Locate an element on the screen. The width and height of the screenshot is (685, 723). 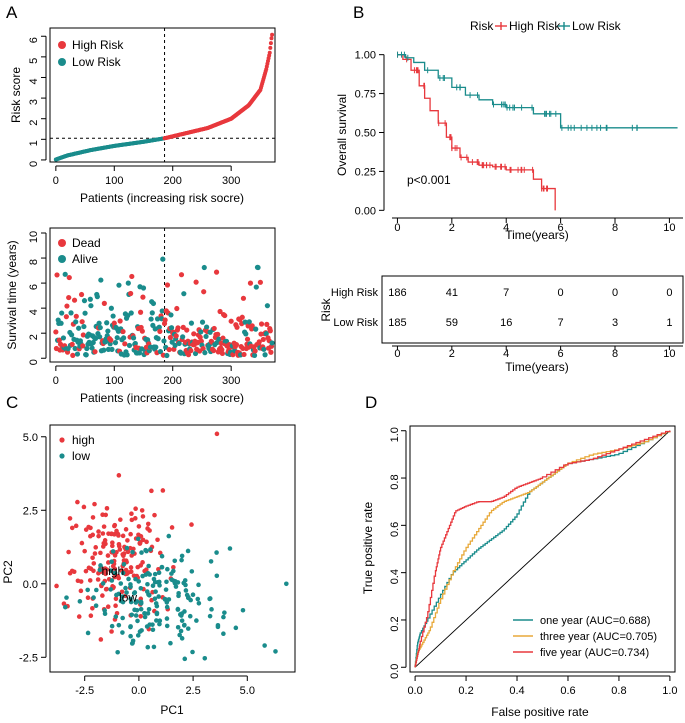
risk-table-cell: 3 is located at coordinates (615, 323).